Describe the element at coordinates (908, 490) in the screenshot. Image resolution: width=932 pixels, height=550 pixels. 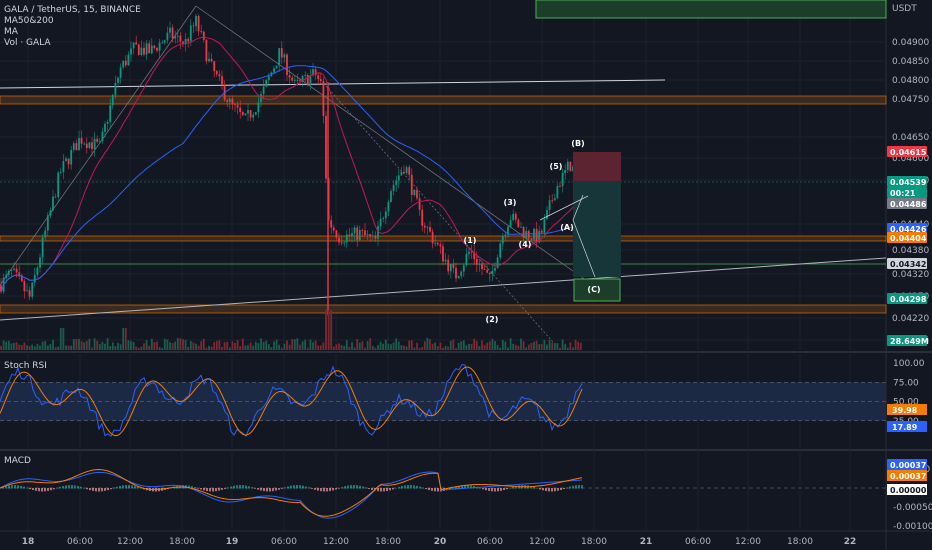
I see `macd-tag-text: 0.00000` at that location.